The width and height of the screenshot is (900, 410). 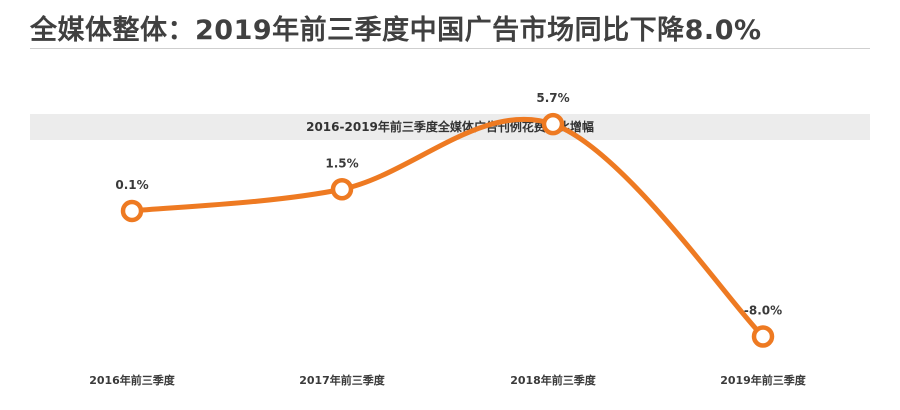 What do you see at coordinates (396, 30) in the screenshot?
I see `page-title: 全媒体整体：2019年前三季度中国广告市场同比下降8.0%` at bounding box center [396, 30].